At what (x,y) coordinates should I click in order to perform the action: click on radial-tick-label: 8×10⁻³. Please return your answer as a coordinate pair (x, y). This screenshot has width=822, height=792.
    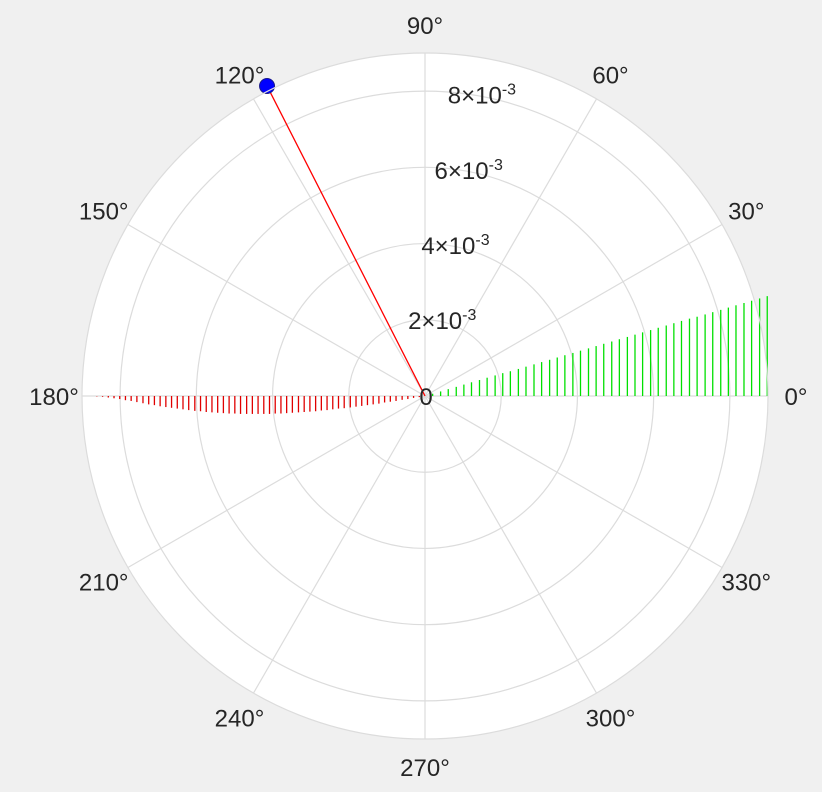
    Looking at the image, I should click on (482, 96).